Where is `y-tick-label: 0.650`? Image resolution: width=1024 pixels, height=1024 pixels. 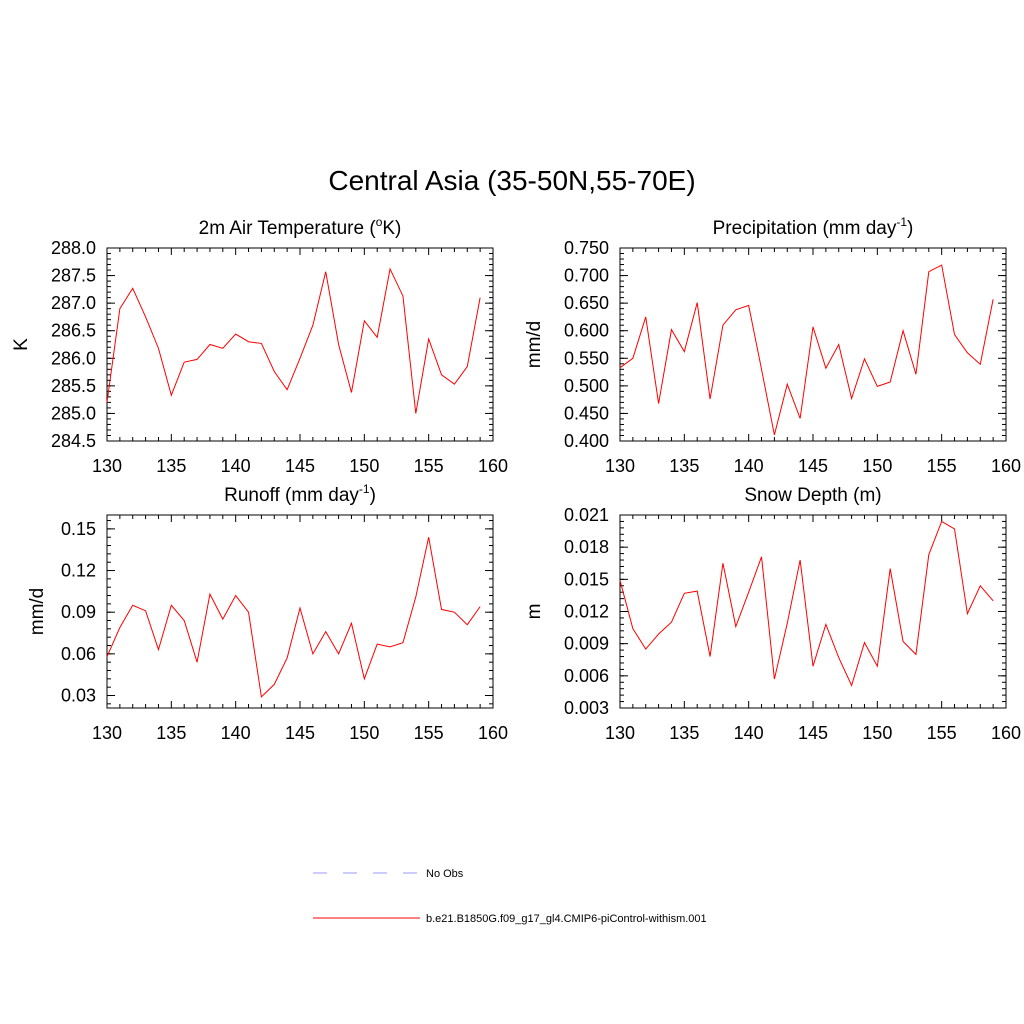
y-tick-label: 0.650 is located at coordinates (586, 303).